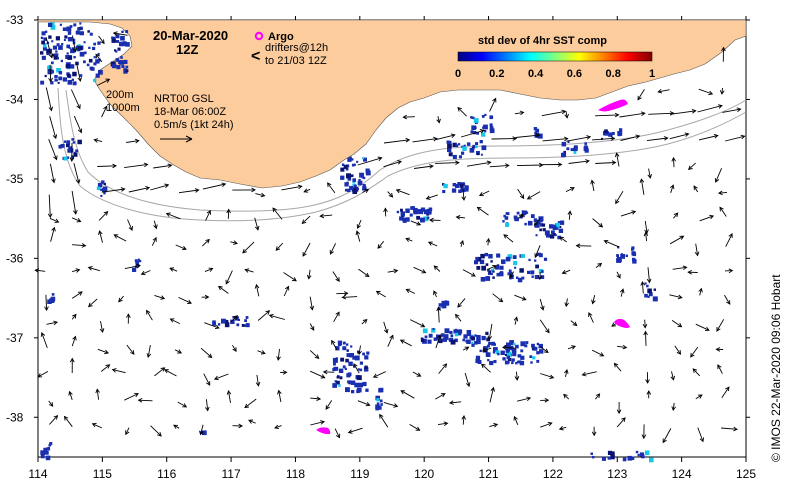 This screenshot has height=492, width=790. I want to click on contour-200m-label: 200m, so click(120, 95).